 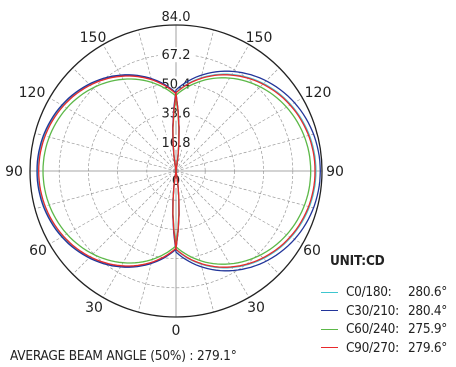 I want to click on angle-label-60-left: 60, so click(x=38, y=251).